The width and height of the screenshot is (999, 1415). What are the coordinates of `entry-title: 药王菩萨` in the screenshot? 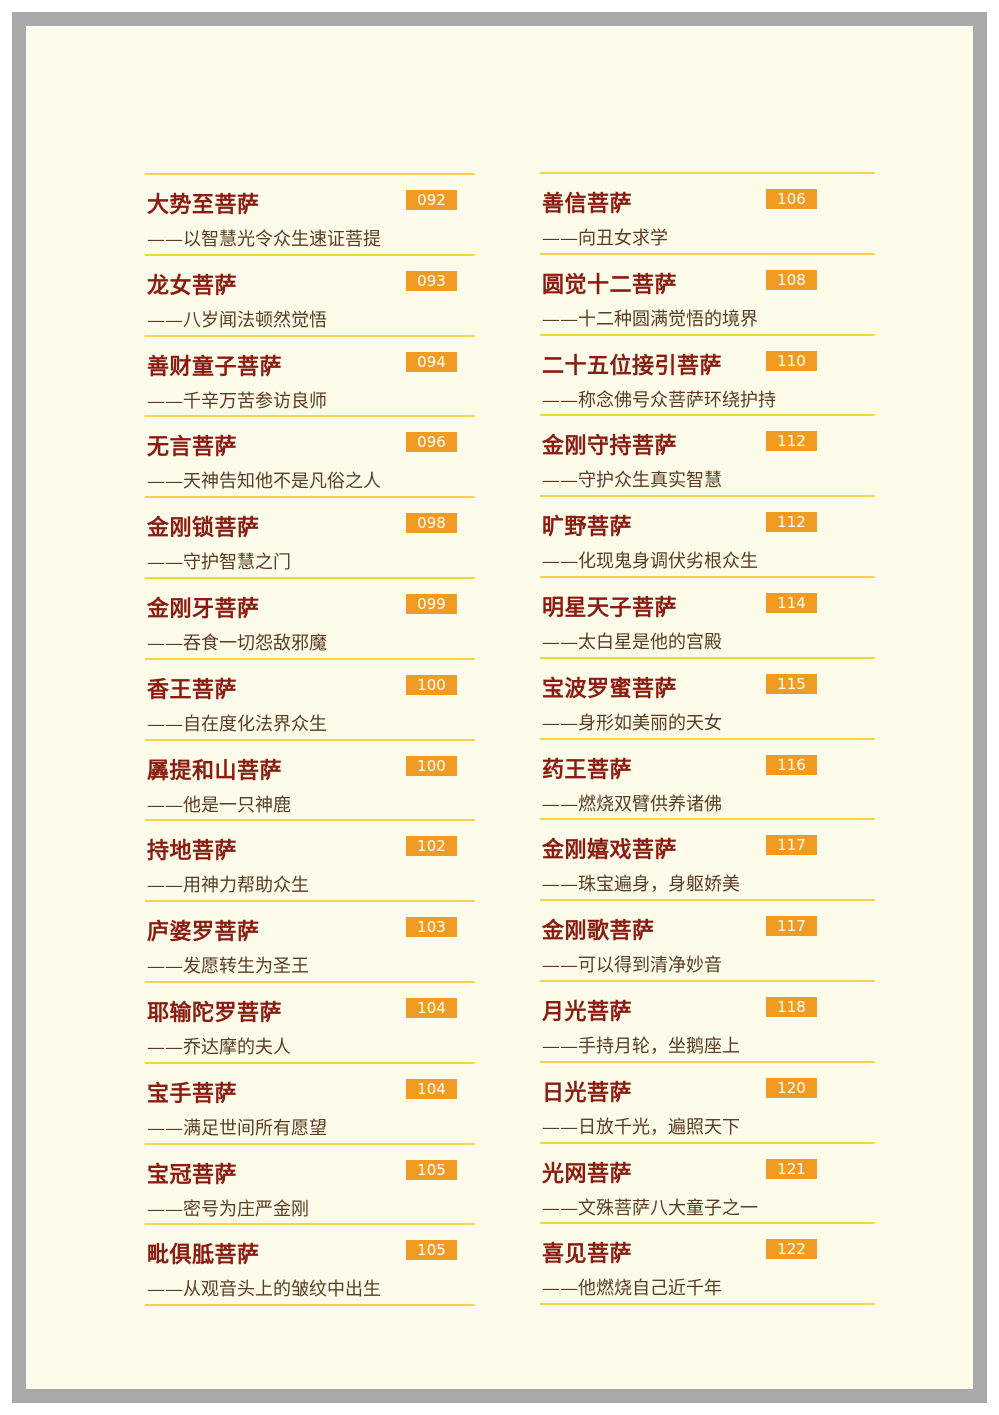 It's located at (587, 770).